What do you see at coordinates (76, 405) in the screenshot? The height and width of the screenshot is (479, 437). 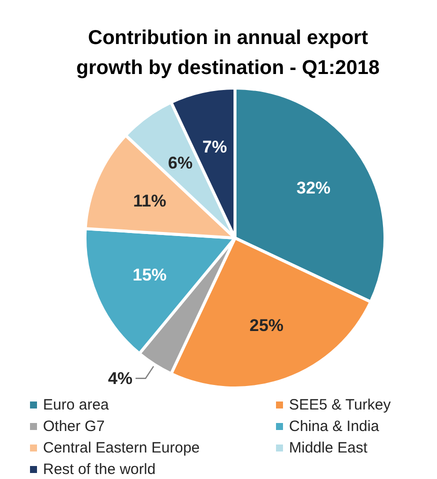 I see `legend-label: Euro area` at bounding box center [76, 405].